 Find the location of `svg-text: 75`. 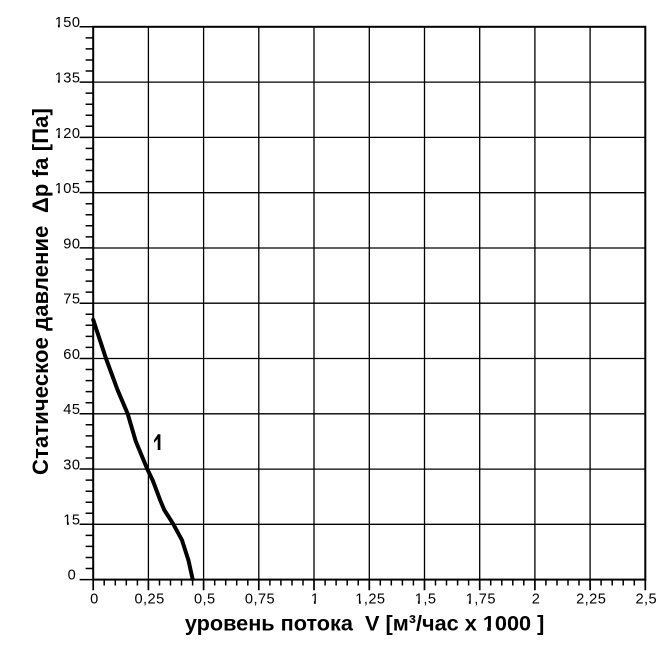

svg-text: 75 is located at coordinates (71, 300).